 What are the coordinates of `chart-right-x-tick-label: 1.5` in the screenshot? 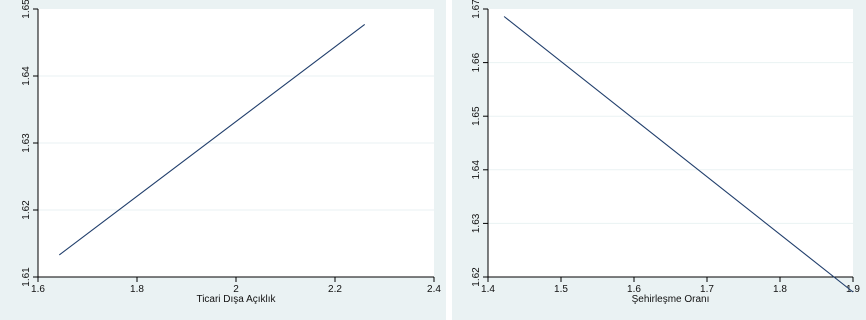 It's located at (561, 289).